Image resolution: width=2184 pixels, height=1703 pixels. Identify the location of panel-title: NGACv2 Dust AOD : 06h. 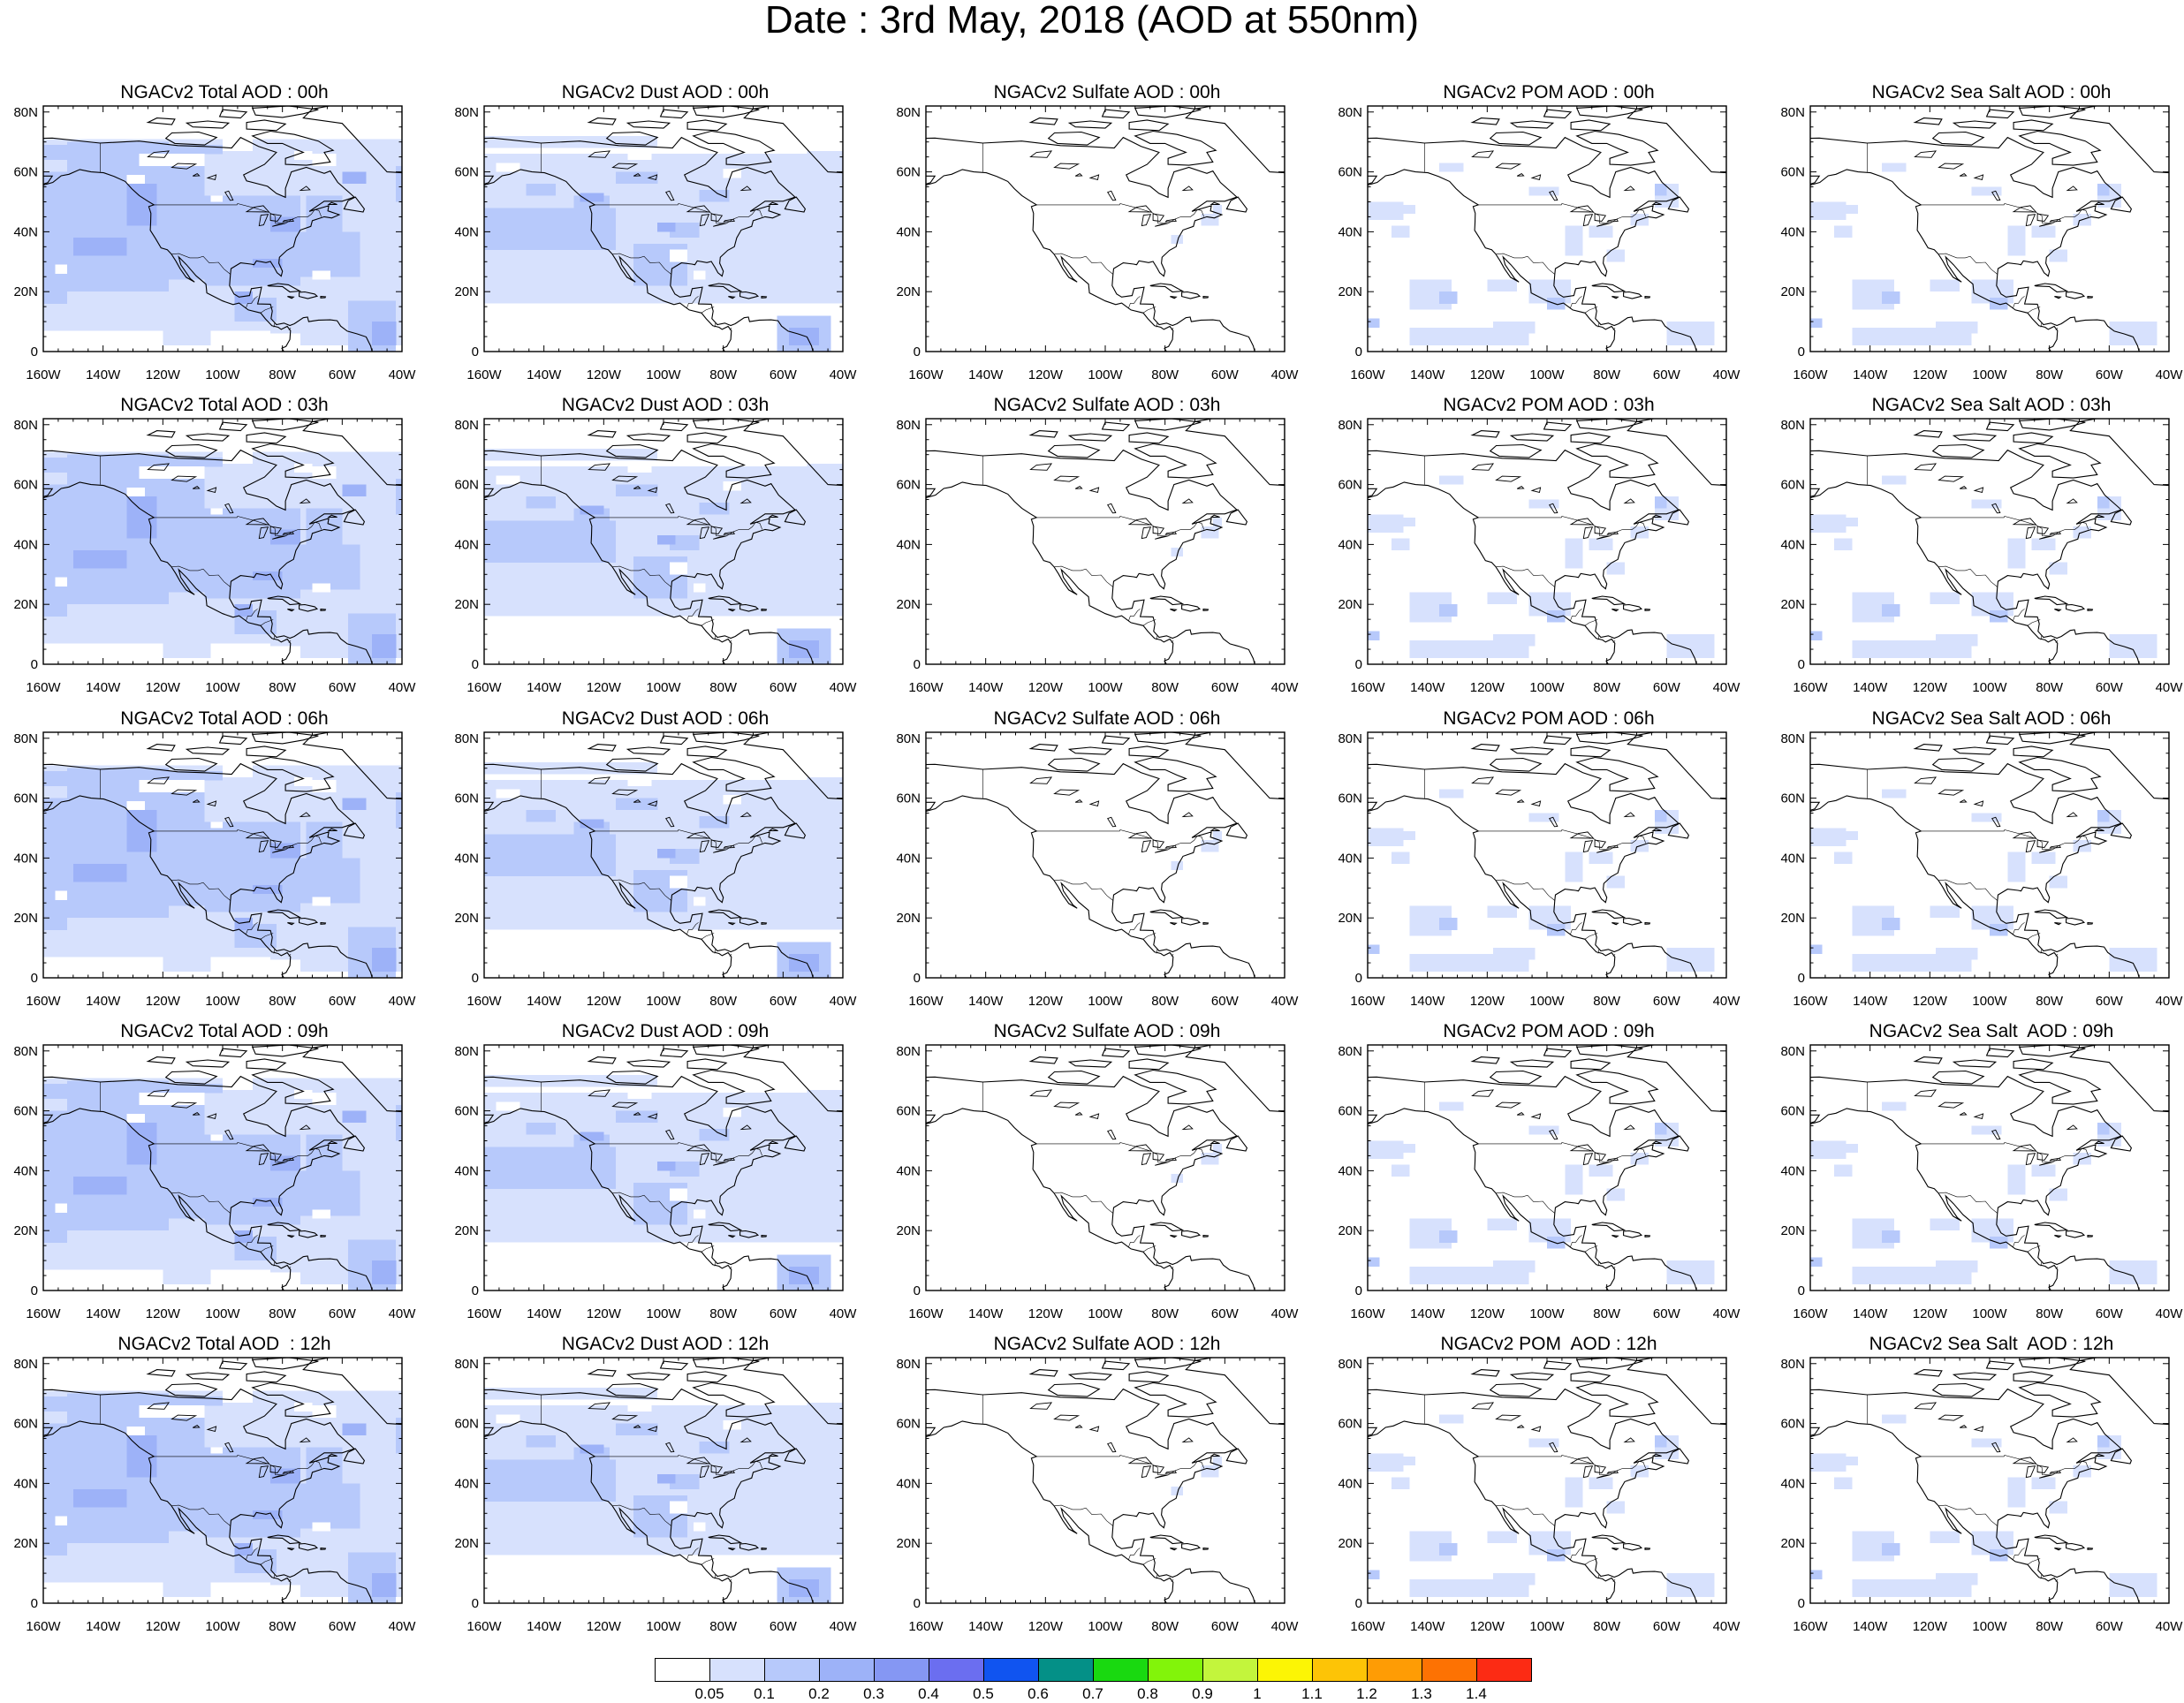
(665, 718).